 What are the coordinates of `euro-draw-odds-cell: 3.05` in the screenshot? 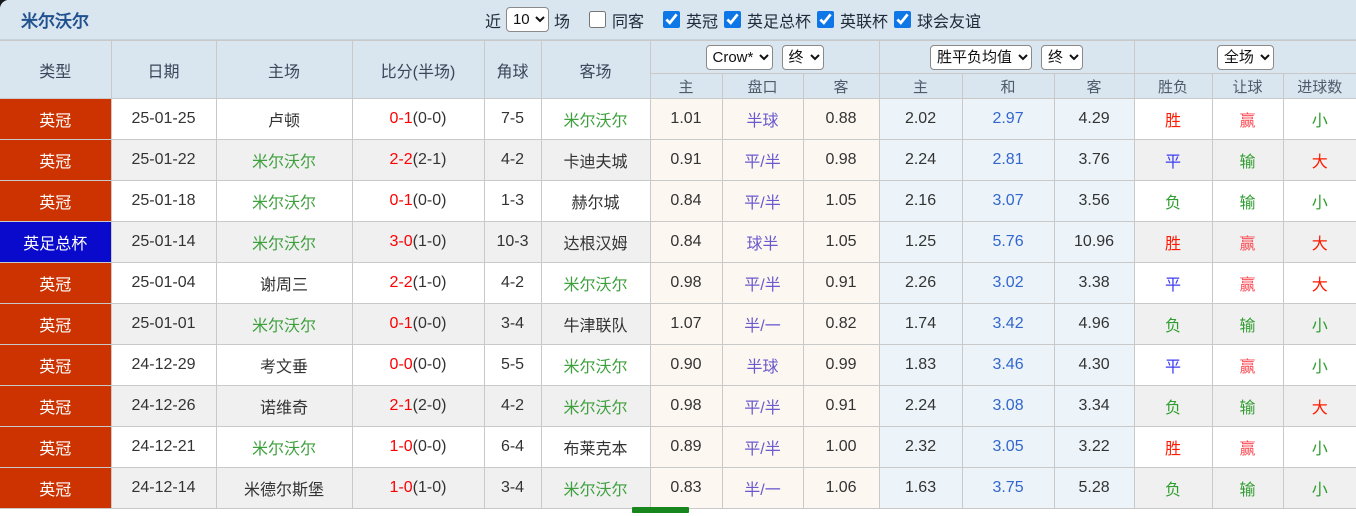 It's located at (1008, 447).